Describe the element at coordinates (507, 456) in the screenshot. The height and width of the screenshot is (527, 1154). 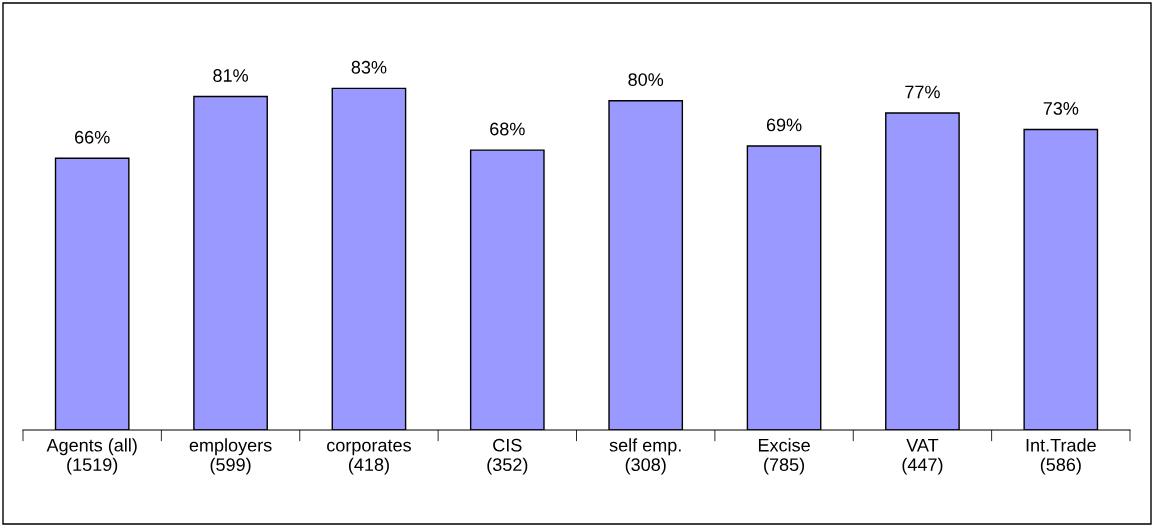
I see `x-tick-label: CIS (352)` at that location.